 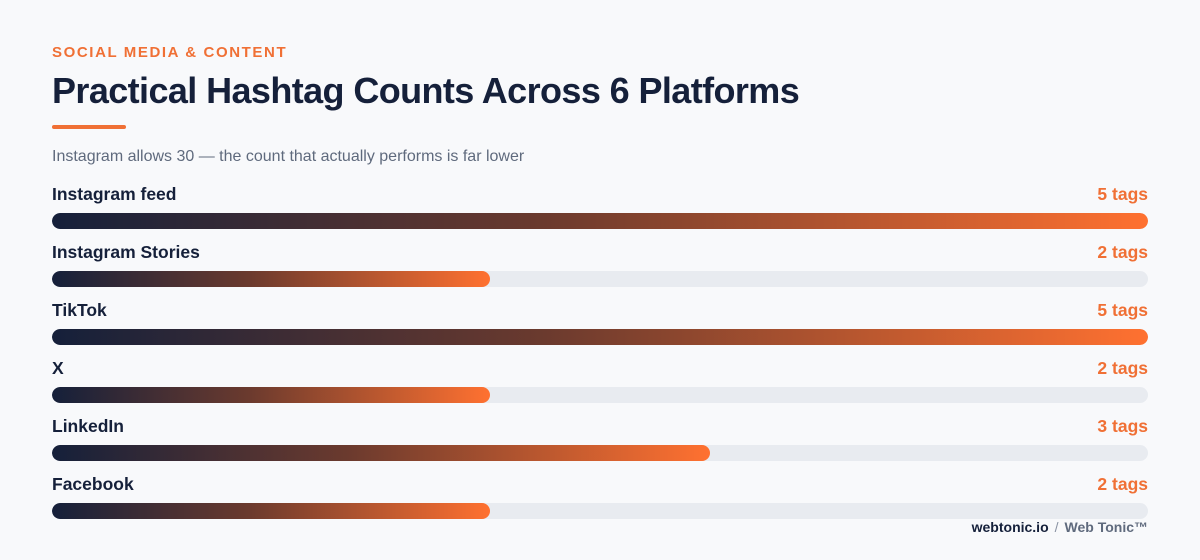 I want to click on title-underline, so click(x=89, y=127).